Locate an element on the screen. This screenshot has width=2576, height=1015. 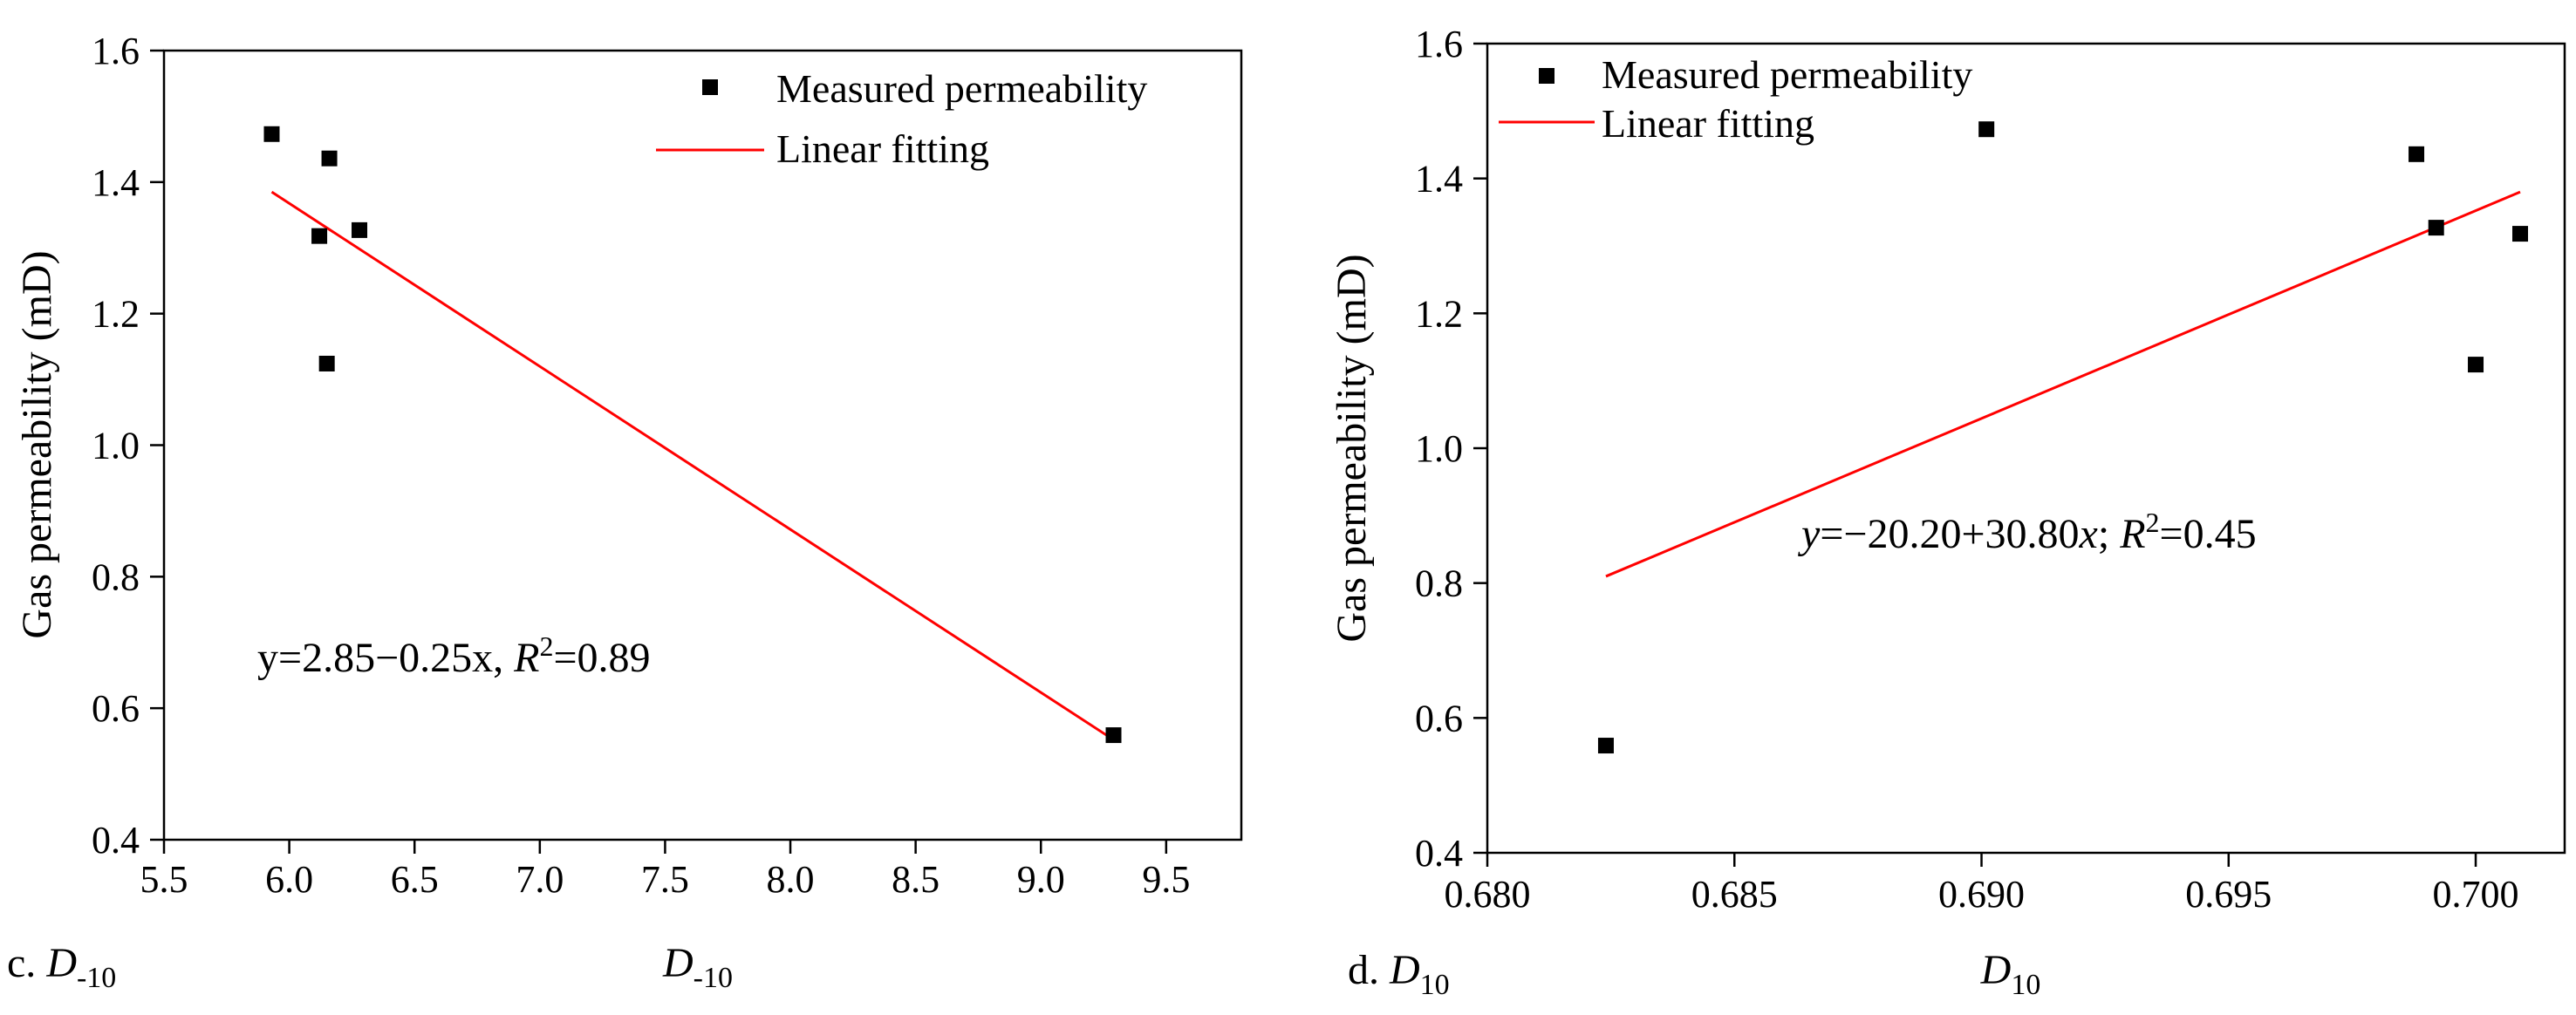
x-tick-label: 5.5 is located at coordinates (164, 879).